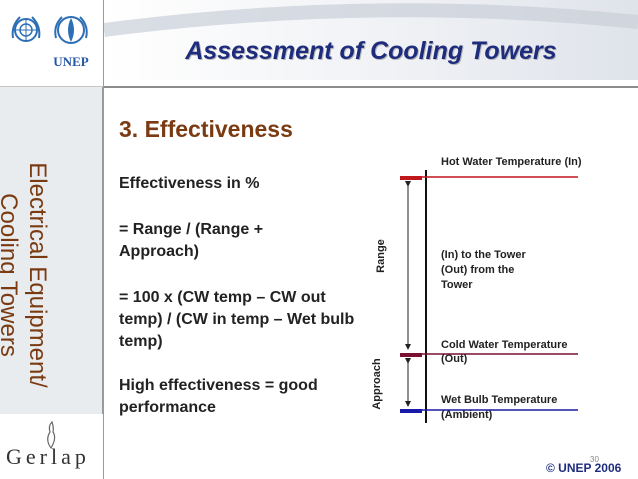 The height and width of the screenshot is (479, 638). I want to click on section-heading: 3. Effectiveness, so click(206, 129).